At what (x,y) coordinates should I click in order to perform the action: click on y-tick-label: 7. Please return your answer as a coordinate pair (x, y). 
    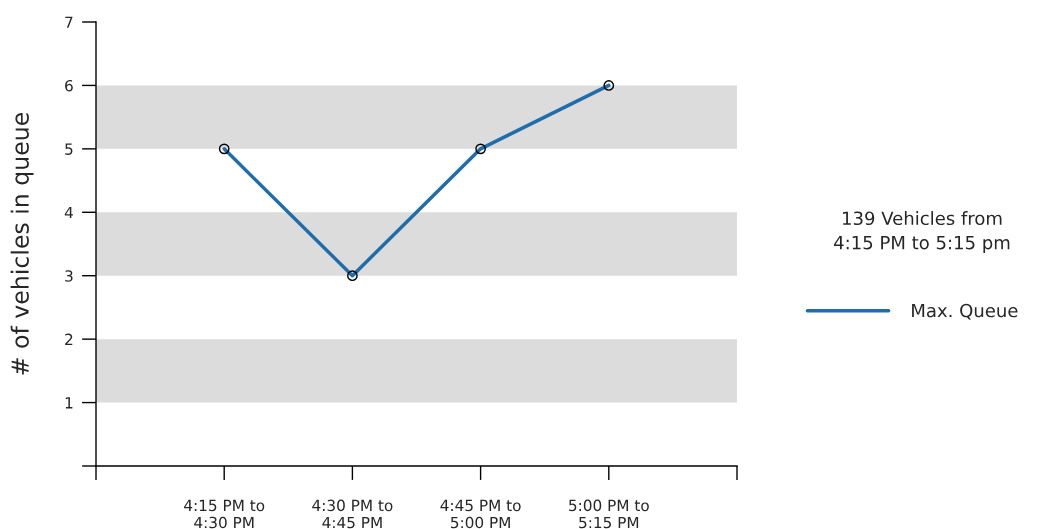
    Looking at the image, I should click on (69, 22).